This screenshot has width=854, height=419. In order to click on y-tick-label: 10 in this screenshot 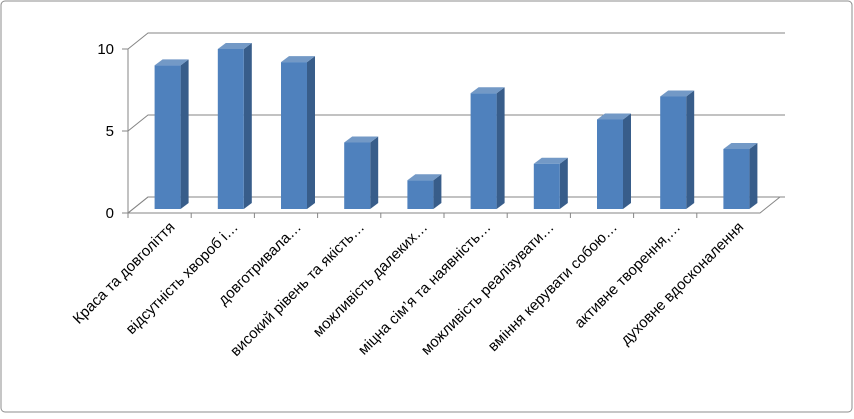, I will do `click(105, 49)`.